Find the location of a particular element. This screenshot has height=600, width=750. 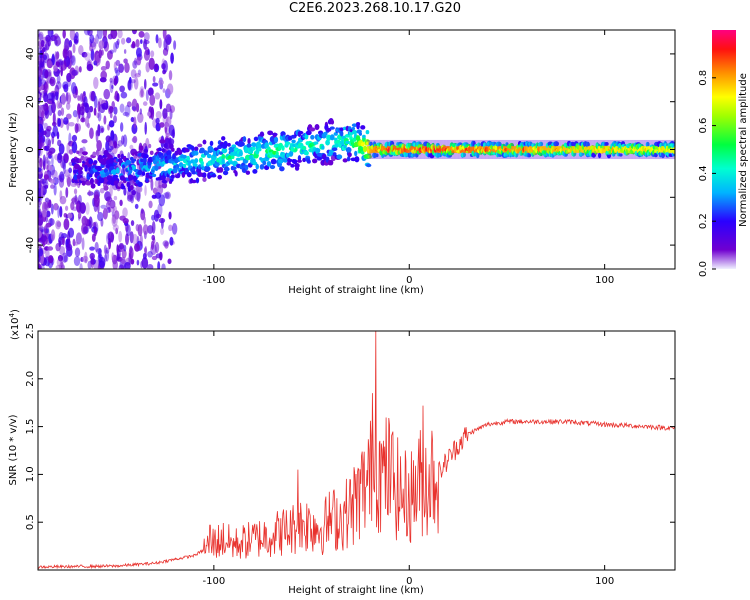

y-tick-label: 2.5 is located at coordinates (30, 331).